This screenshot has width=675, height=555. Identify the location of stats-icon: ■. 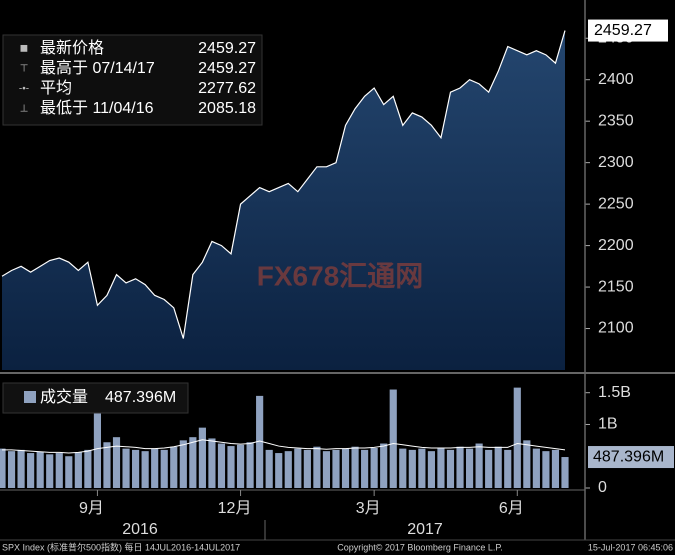
(24, 48).